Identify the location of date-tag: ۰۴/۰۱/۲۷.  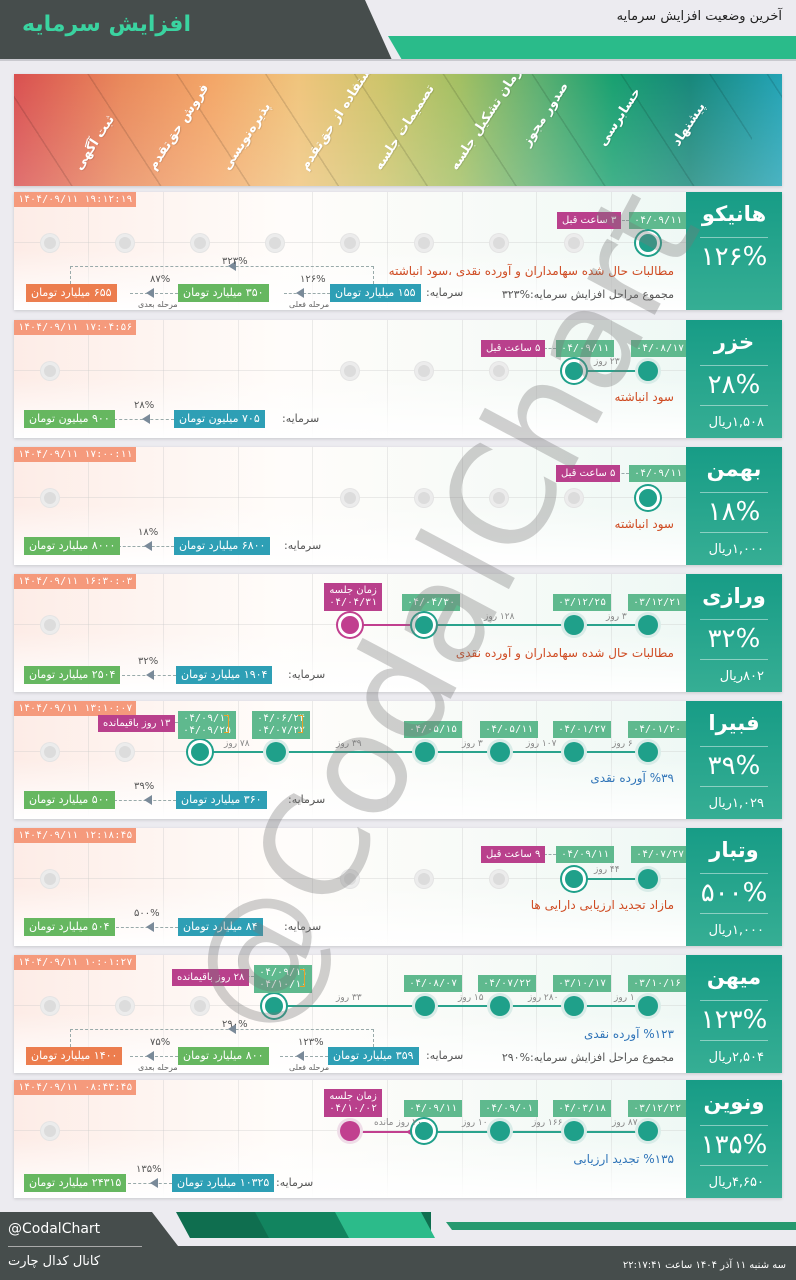
(582, 729).